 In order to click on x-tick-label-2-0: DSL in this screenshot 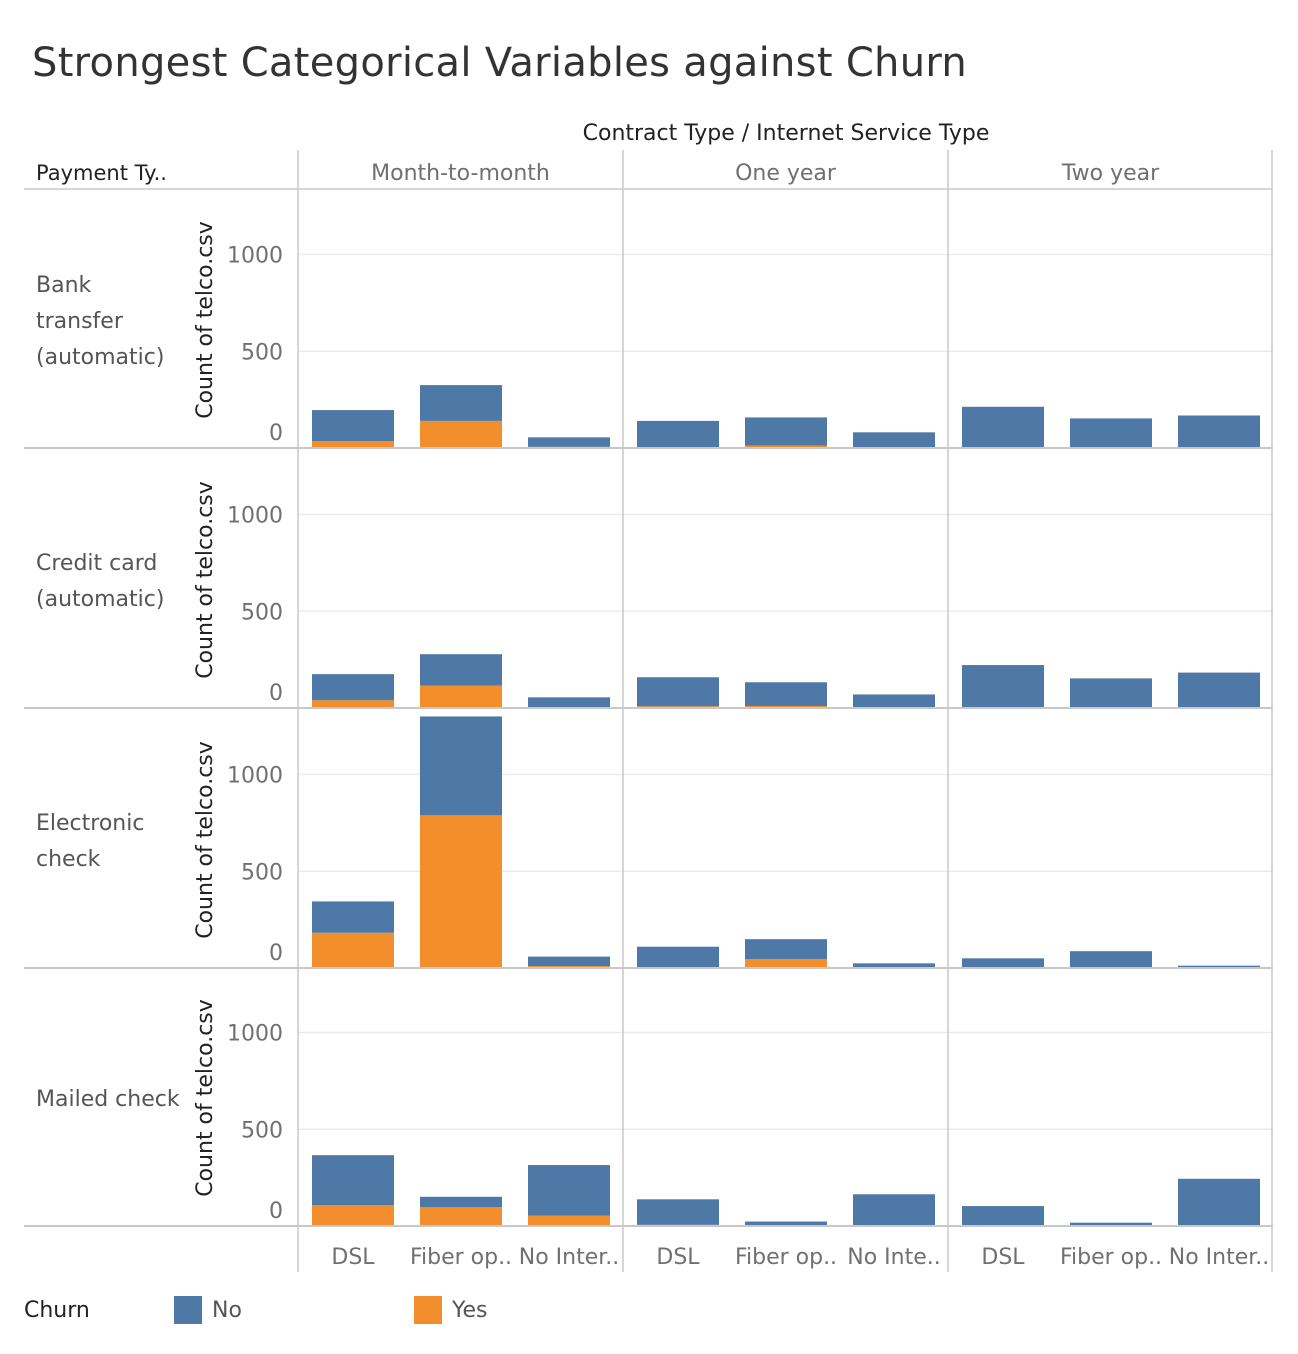, I will do `click(1003, 1257)`.